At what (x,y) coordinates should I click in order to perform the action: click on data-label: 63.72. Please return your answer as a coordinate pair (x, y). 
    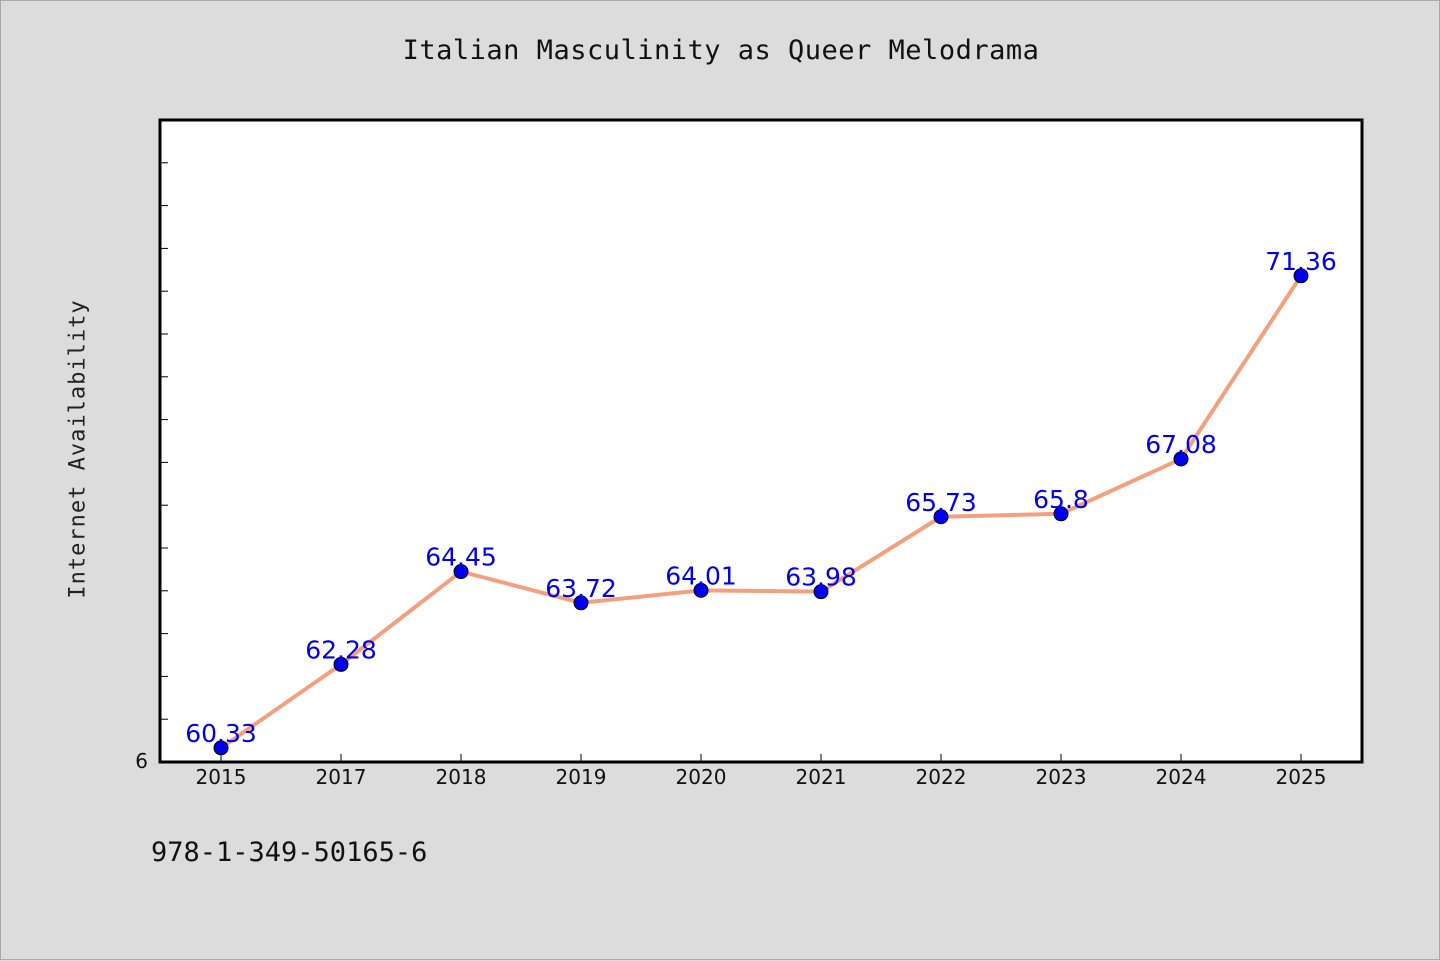
    Looking at the image, I should click on (581, 588).